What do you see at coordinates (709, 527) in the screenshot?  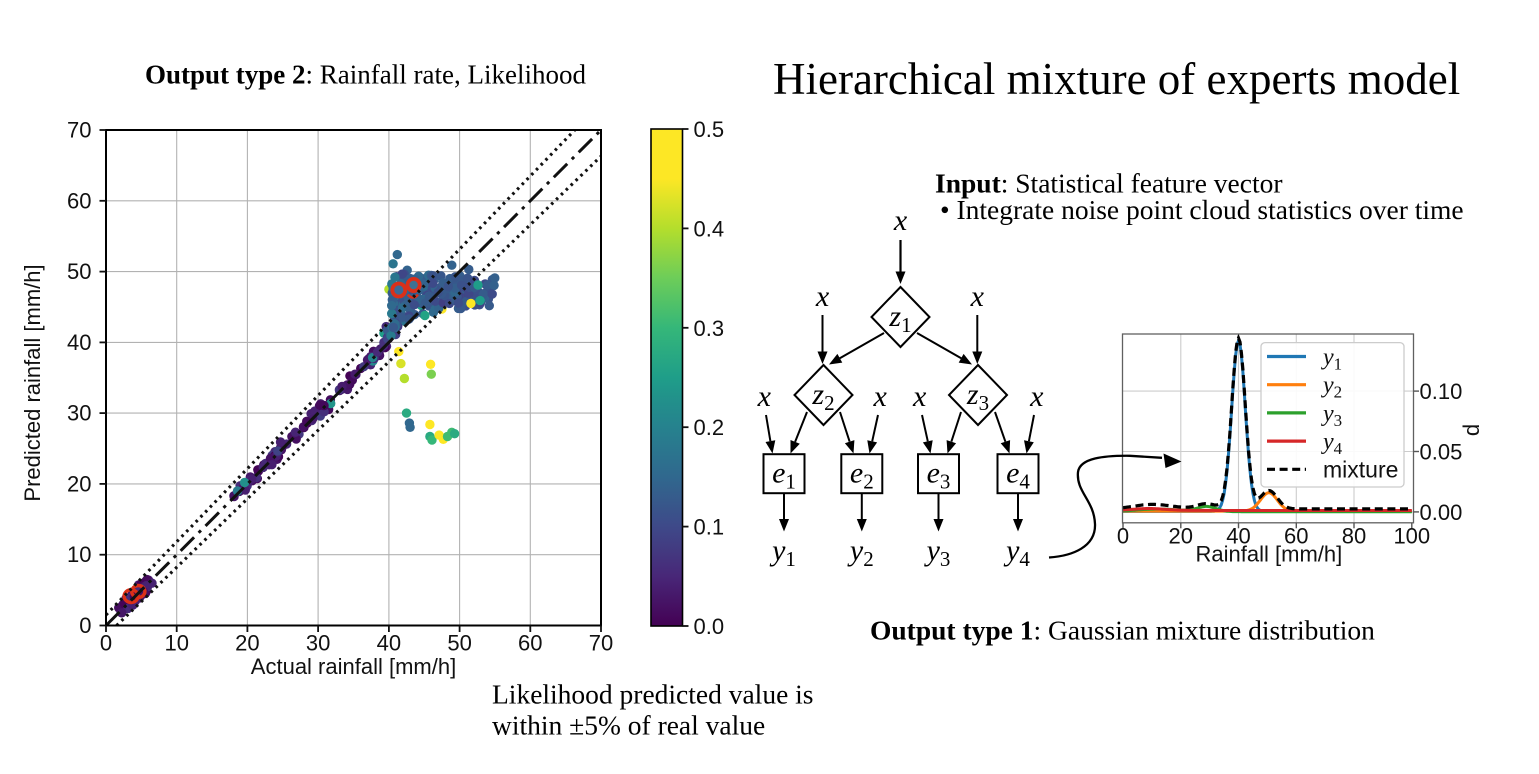 I see `svg-text: 0.1` at bounding box center [709, 527].